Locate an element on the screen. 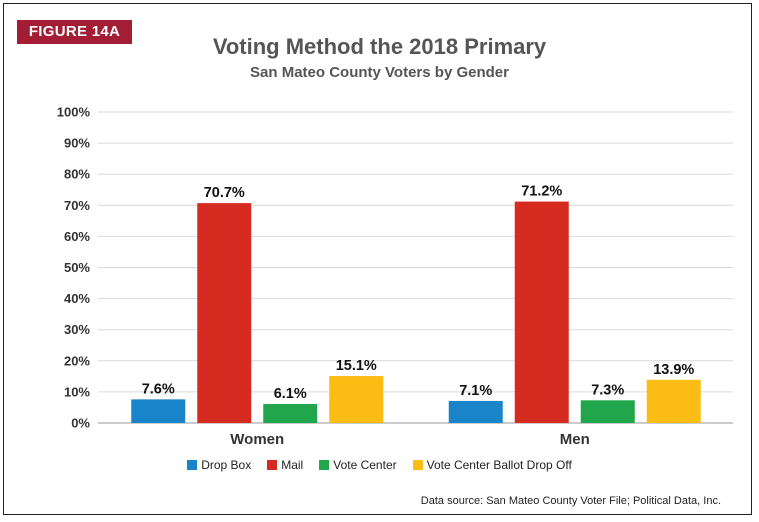  chart-subtitle: San Mateo County Voters by Gender is located at coordinates (379, 72).